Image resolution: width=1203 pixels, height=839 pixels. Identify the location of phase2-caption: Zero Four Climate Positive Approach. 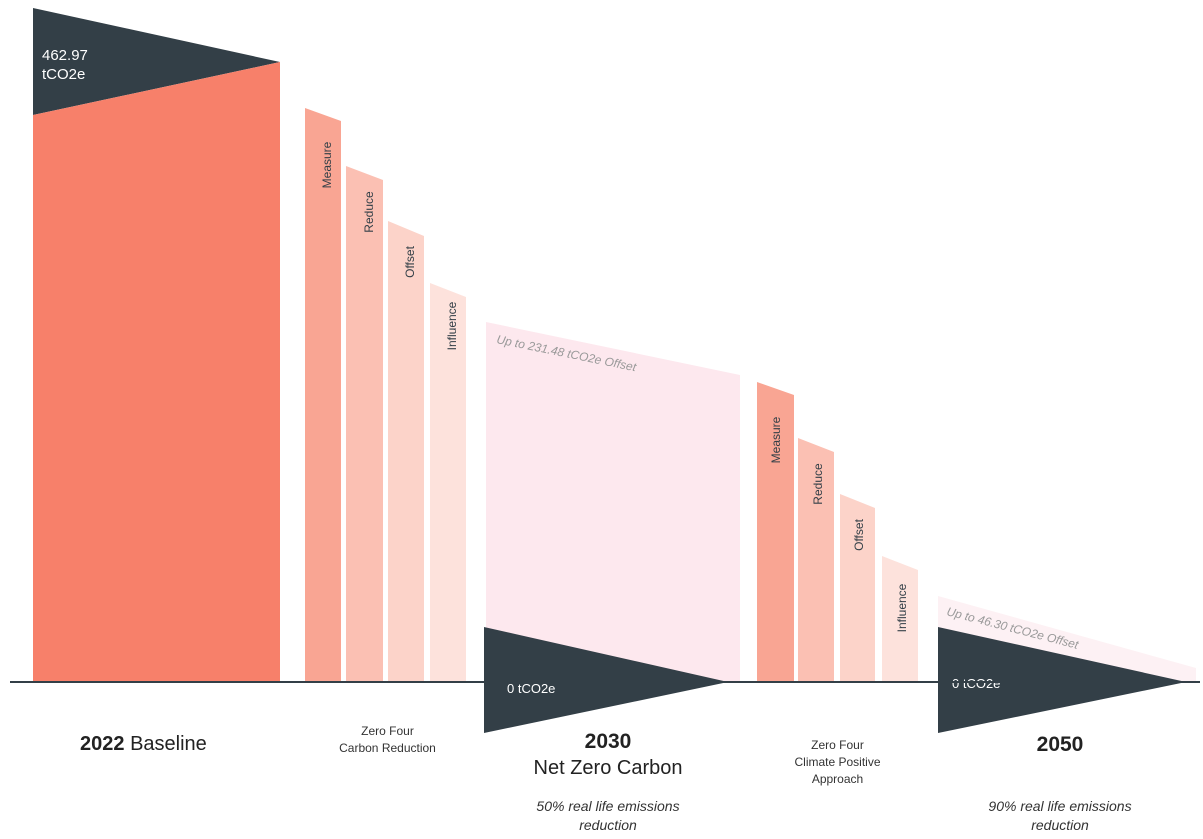
(837, 762).